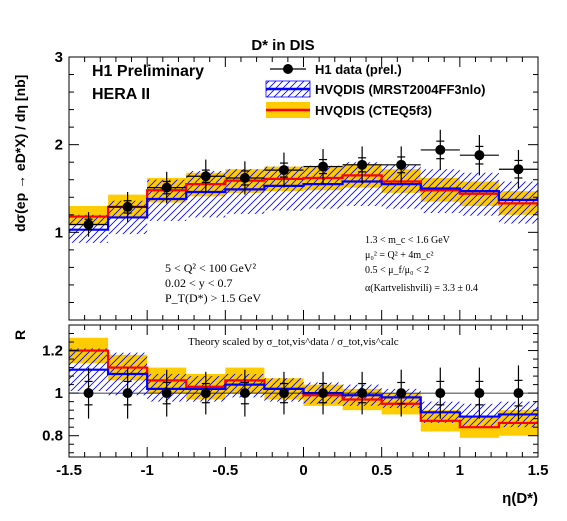  What do you see at coordinates (20, 153) in the screenshot?
I see `main-y-axis-label: dσ(ep → eD*X) / dη [nb]` at bounding box center [20, 153].